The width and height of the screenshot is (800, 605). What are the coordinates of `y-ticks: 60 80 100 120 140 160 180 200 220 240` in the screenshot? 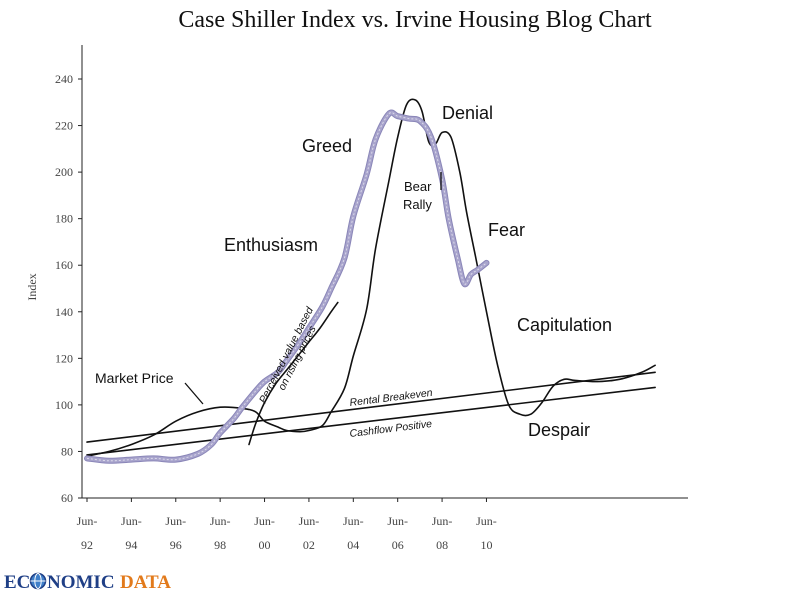 It's located at (68, 288).